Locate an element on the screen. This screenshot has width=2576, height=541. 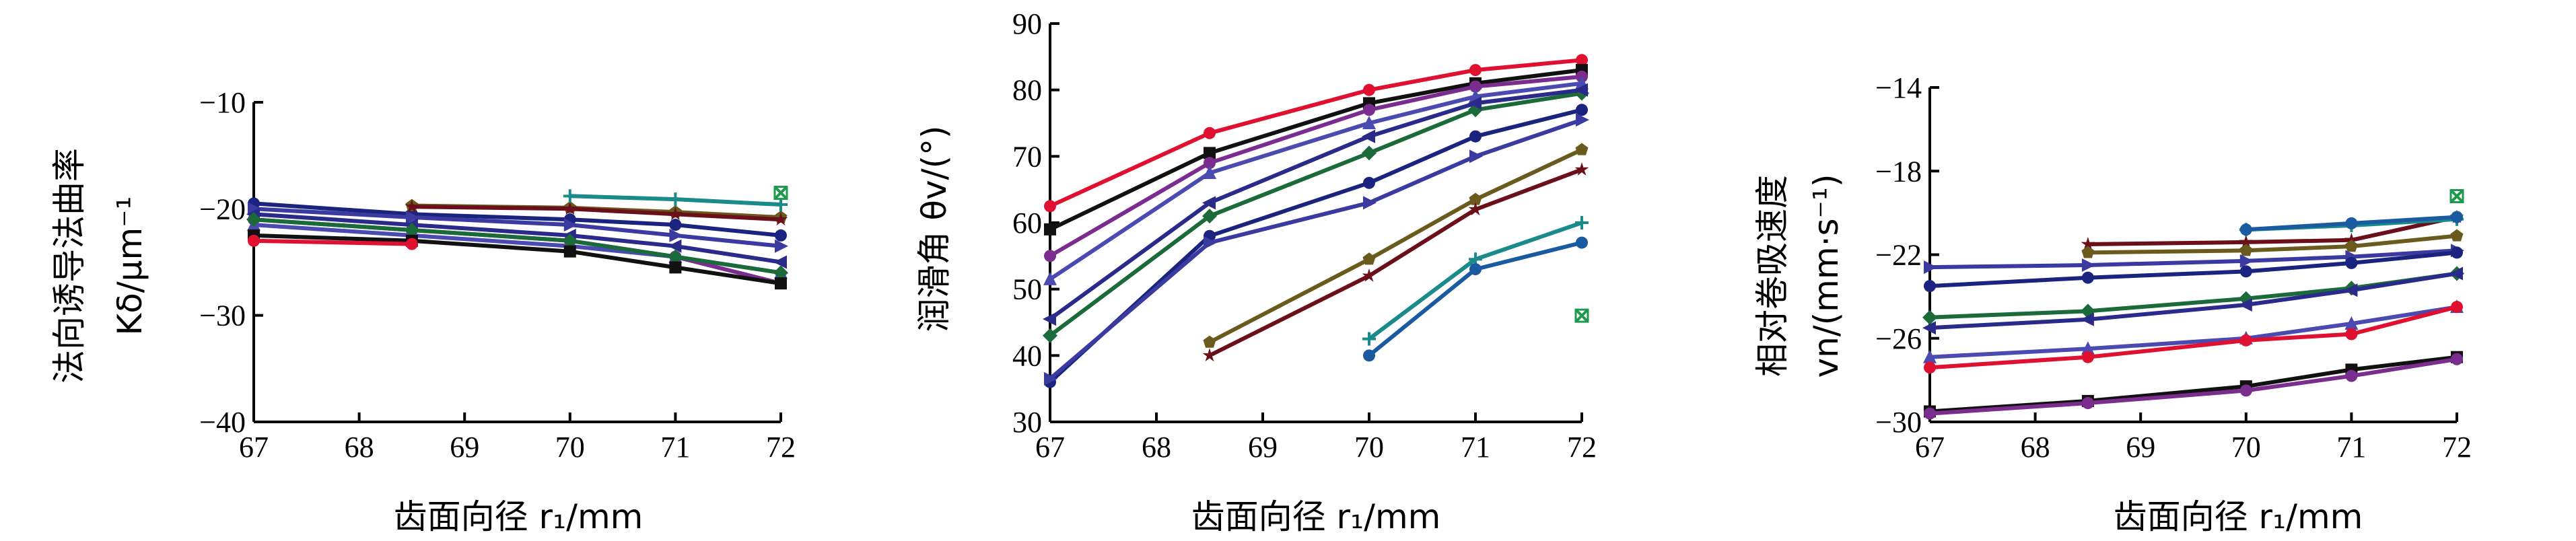
y-tick-label: 80 is located at coordinates (1027, 90).